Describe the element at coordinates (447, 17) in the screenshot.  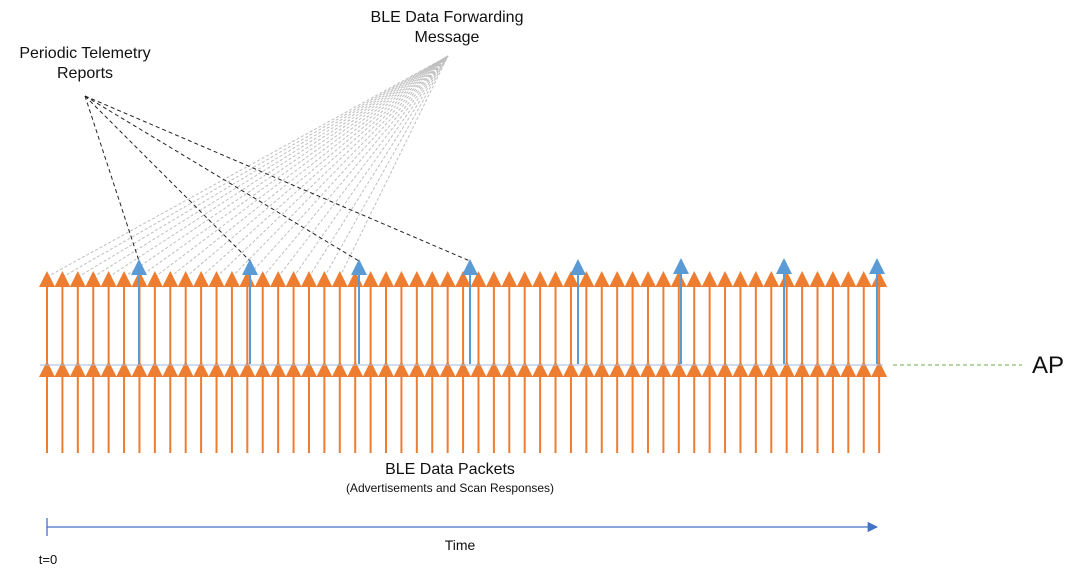
I see `forwarding-label-line-1: BLE Data Forwarding` at that location.